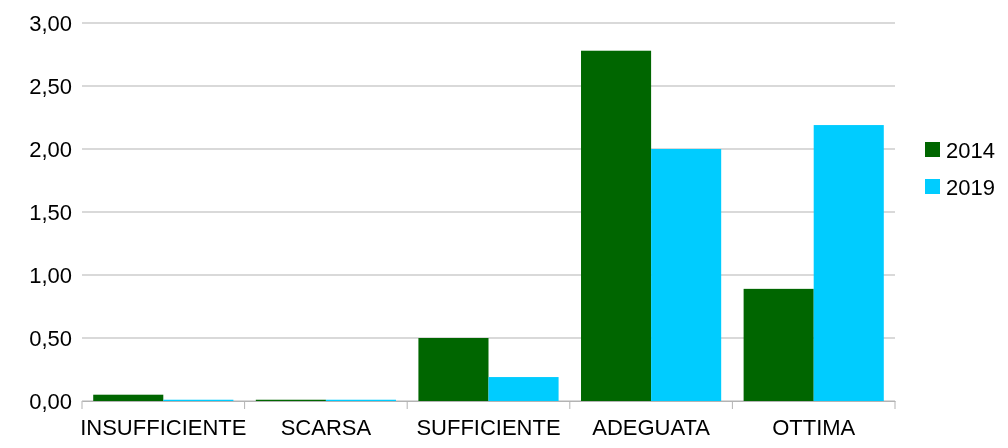 This screenshot has height=448, width=1008. What do you see at coordinates (651, 427) in the screenshot?
I see `x-tick-label: ADEGUATA` at bounding box center [651, 427].